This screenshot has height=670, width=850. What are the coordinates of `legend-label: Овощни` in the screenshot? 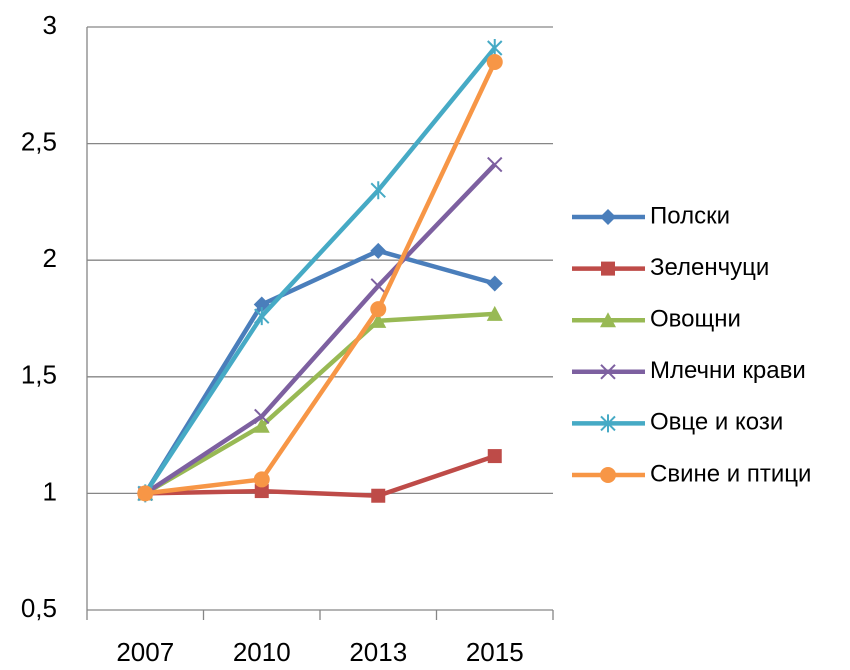 It's located at (695, 319).